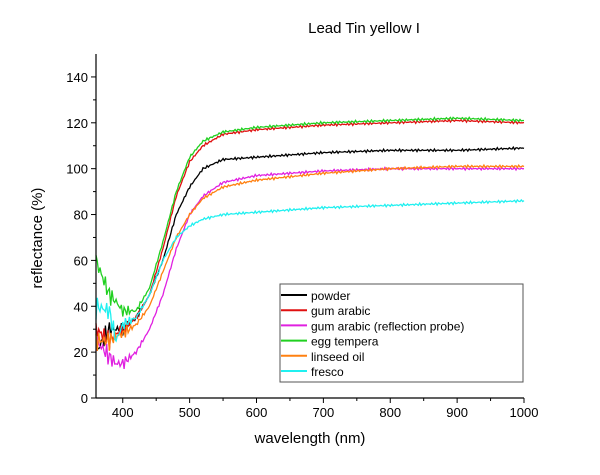  I want to click on y-tick-label: 140, so click(77, 77).